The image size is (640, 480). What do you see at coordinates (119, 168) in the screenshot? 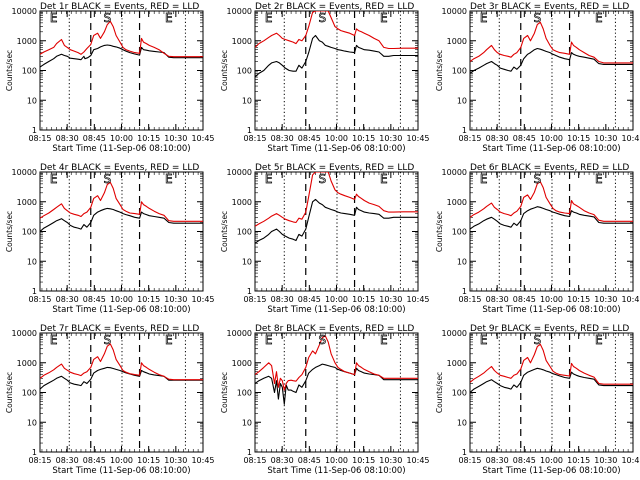
I see `chart-title: Det 4r BLACK = Events, RED = LLD` at bounding box center [119, 168].